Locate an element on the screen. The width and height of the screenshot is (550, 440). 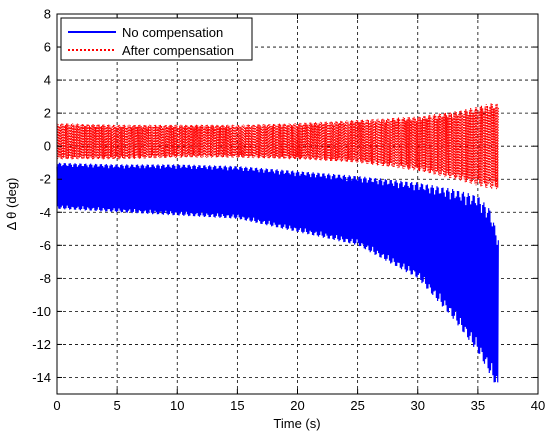
x-tick-label: 20 is located at coordinates (297, 405).